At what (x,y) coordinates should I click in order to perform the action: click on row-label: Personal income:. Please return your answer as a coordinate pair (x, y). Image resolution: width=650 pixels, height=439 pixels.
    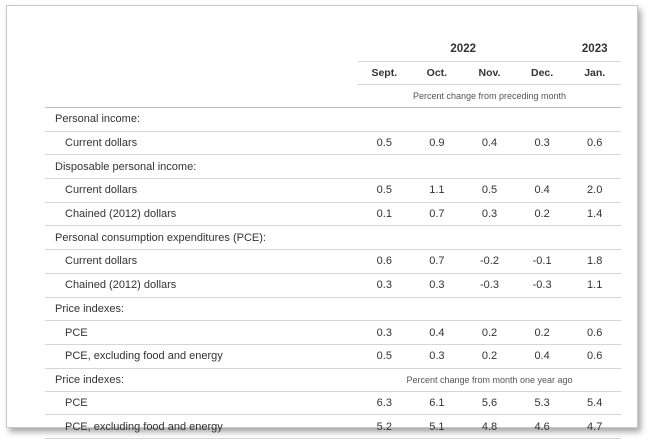
    Looking at the image, I should click on (201, 119).